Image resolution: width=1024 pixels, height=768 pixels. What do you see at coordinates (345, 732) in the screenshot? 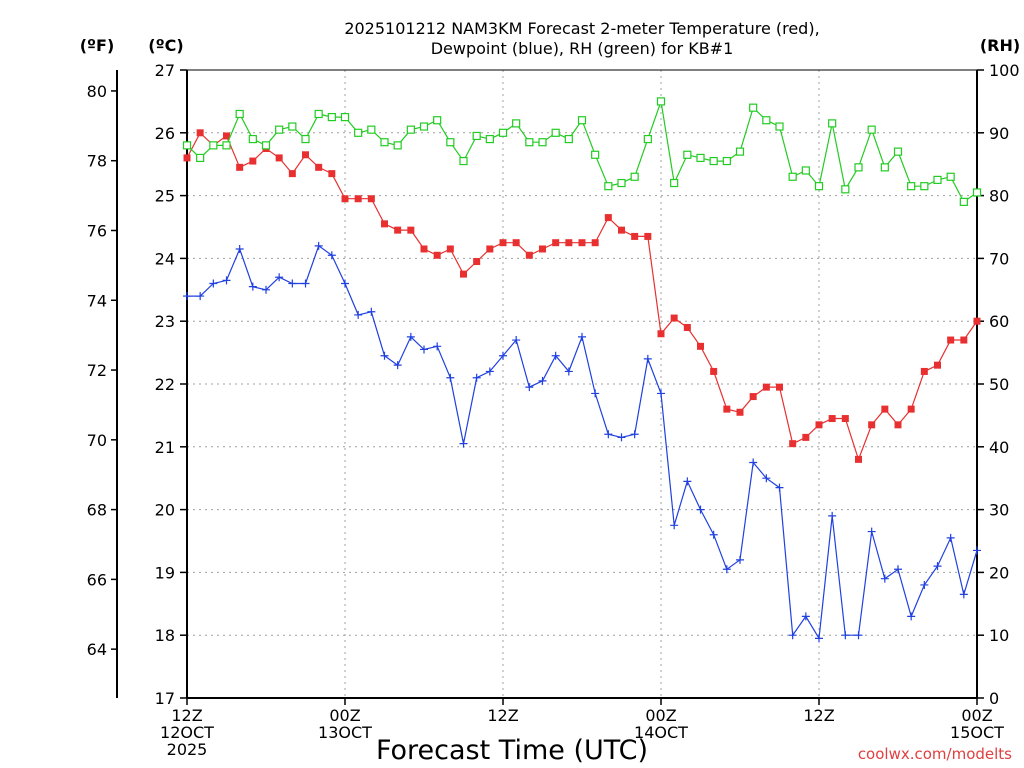
I see `x-tick-label: 13OCT` at bounding box center [345, 732].